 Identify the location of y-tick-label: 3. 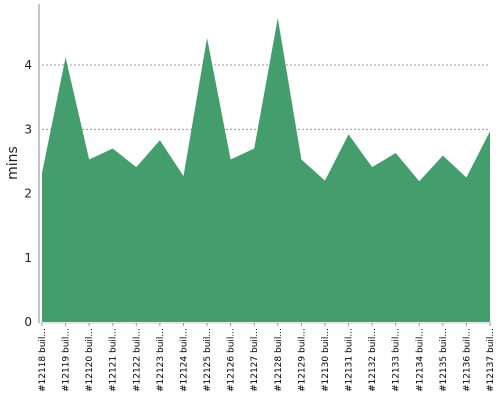
(28, 129).